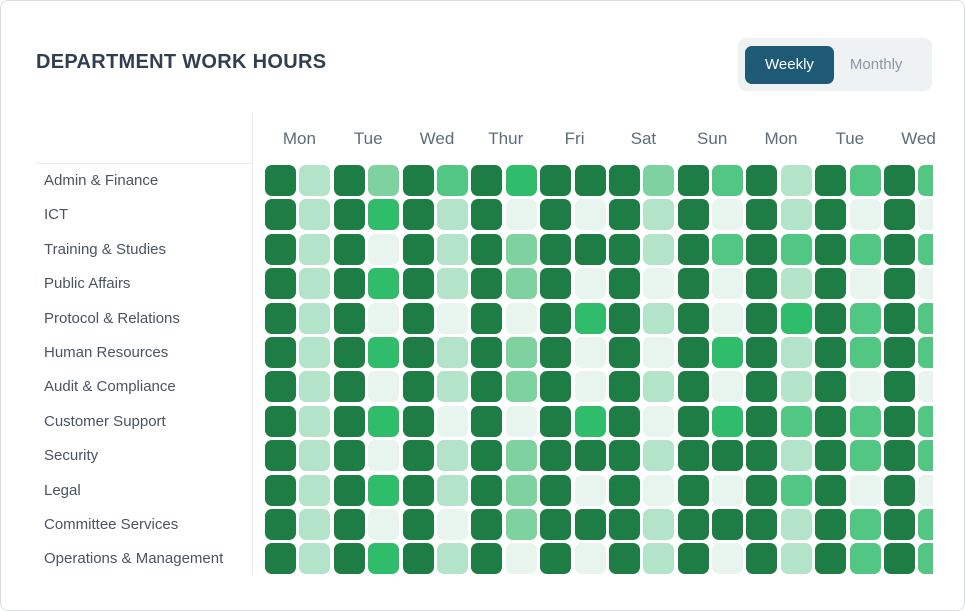 Image resolution: width=965 pixels, height=611 pixels. Describe the element at coordinates (252, 344) in the screenshot. I see `label-column-divider` at that location.